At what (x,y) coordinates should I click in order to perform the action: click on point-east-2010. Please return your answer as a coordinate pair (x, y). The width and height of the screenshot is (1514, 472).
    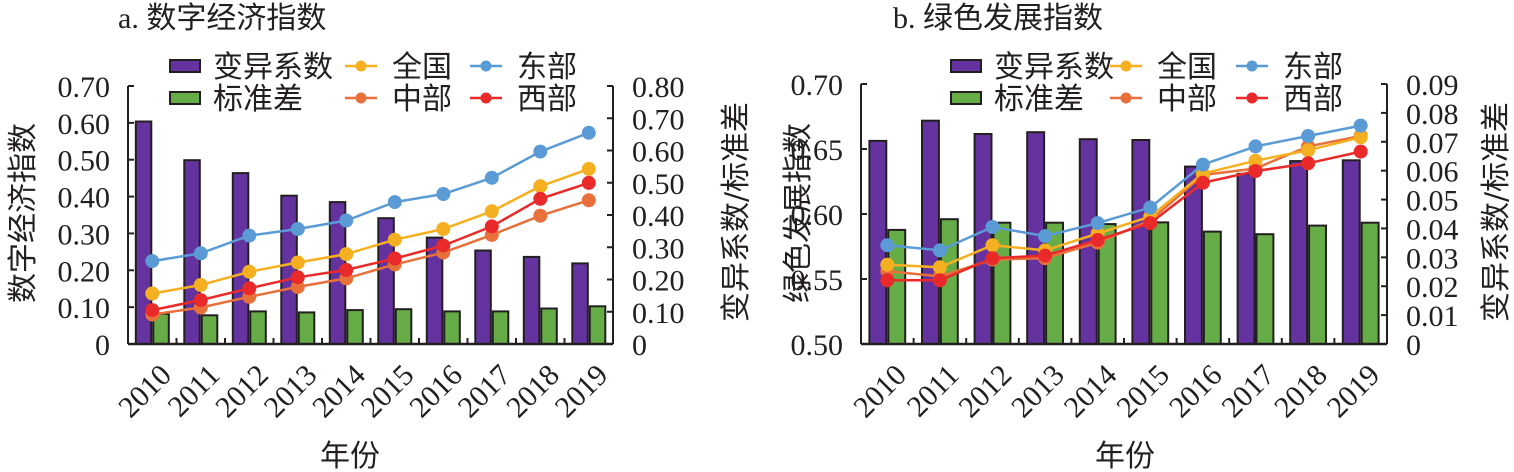
    Looking at the image, I should click on (887, 245).